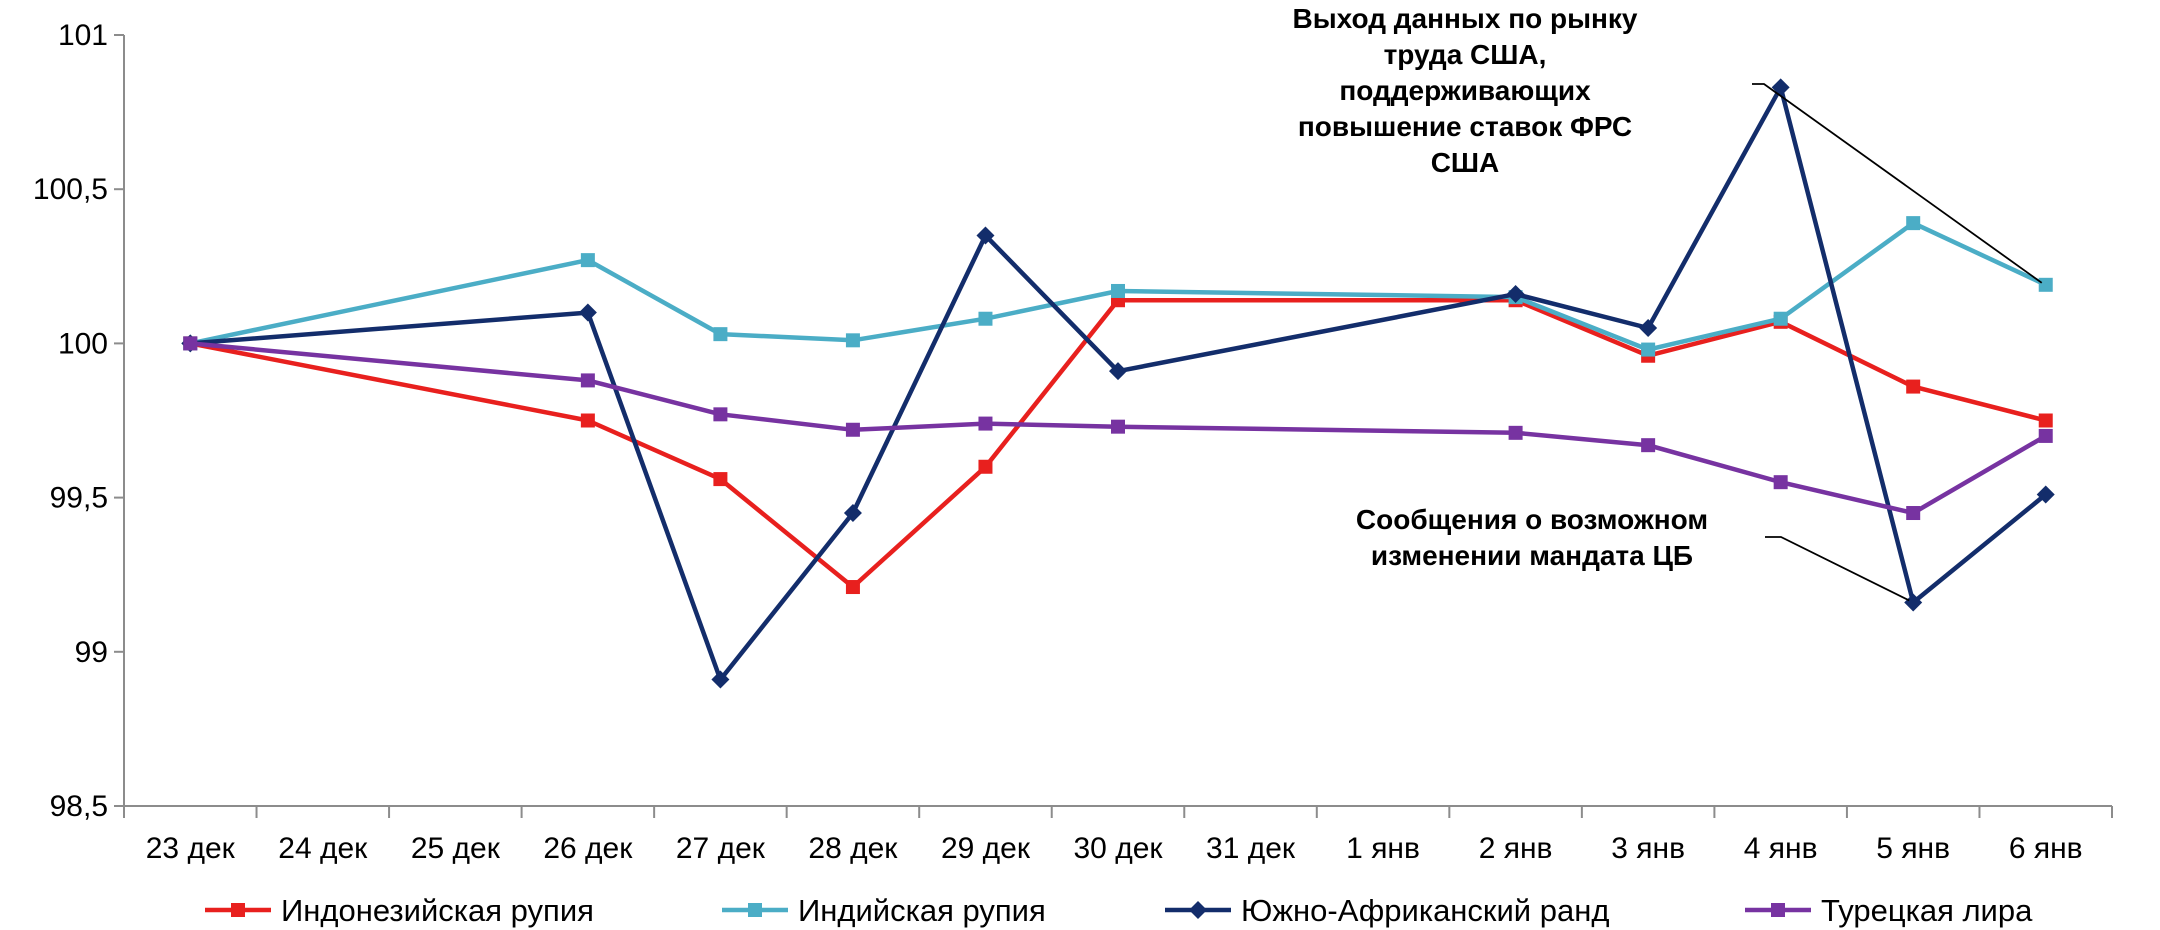 Image resolution: width=2160 pixels, height=930 pixels. I want to click on legend-label: Турецкая лира, so click(1927, 910).